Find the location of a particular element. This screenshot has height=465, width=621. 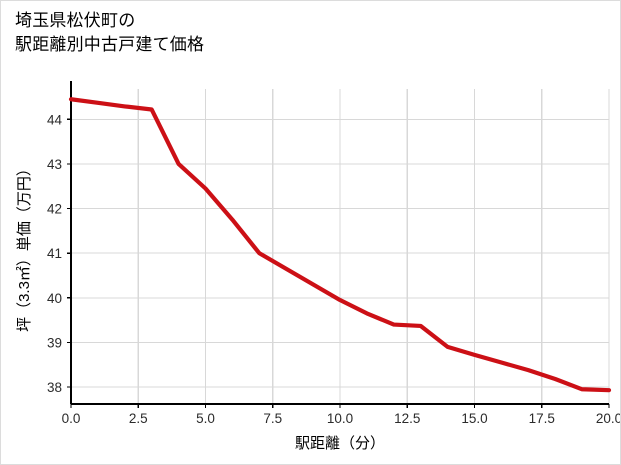

y-tick-label: 44 is located at coordinates (55, 119).